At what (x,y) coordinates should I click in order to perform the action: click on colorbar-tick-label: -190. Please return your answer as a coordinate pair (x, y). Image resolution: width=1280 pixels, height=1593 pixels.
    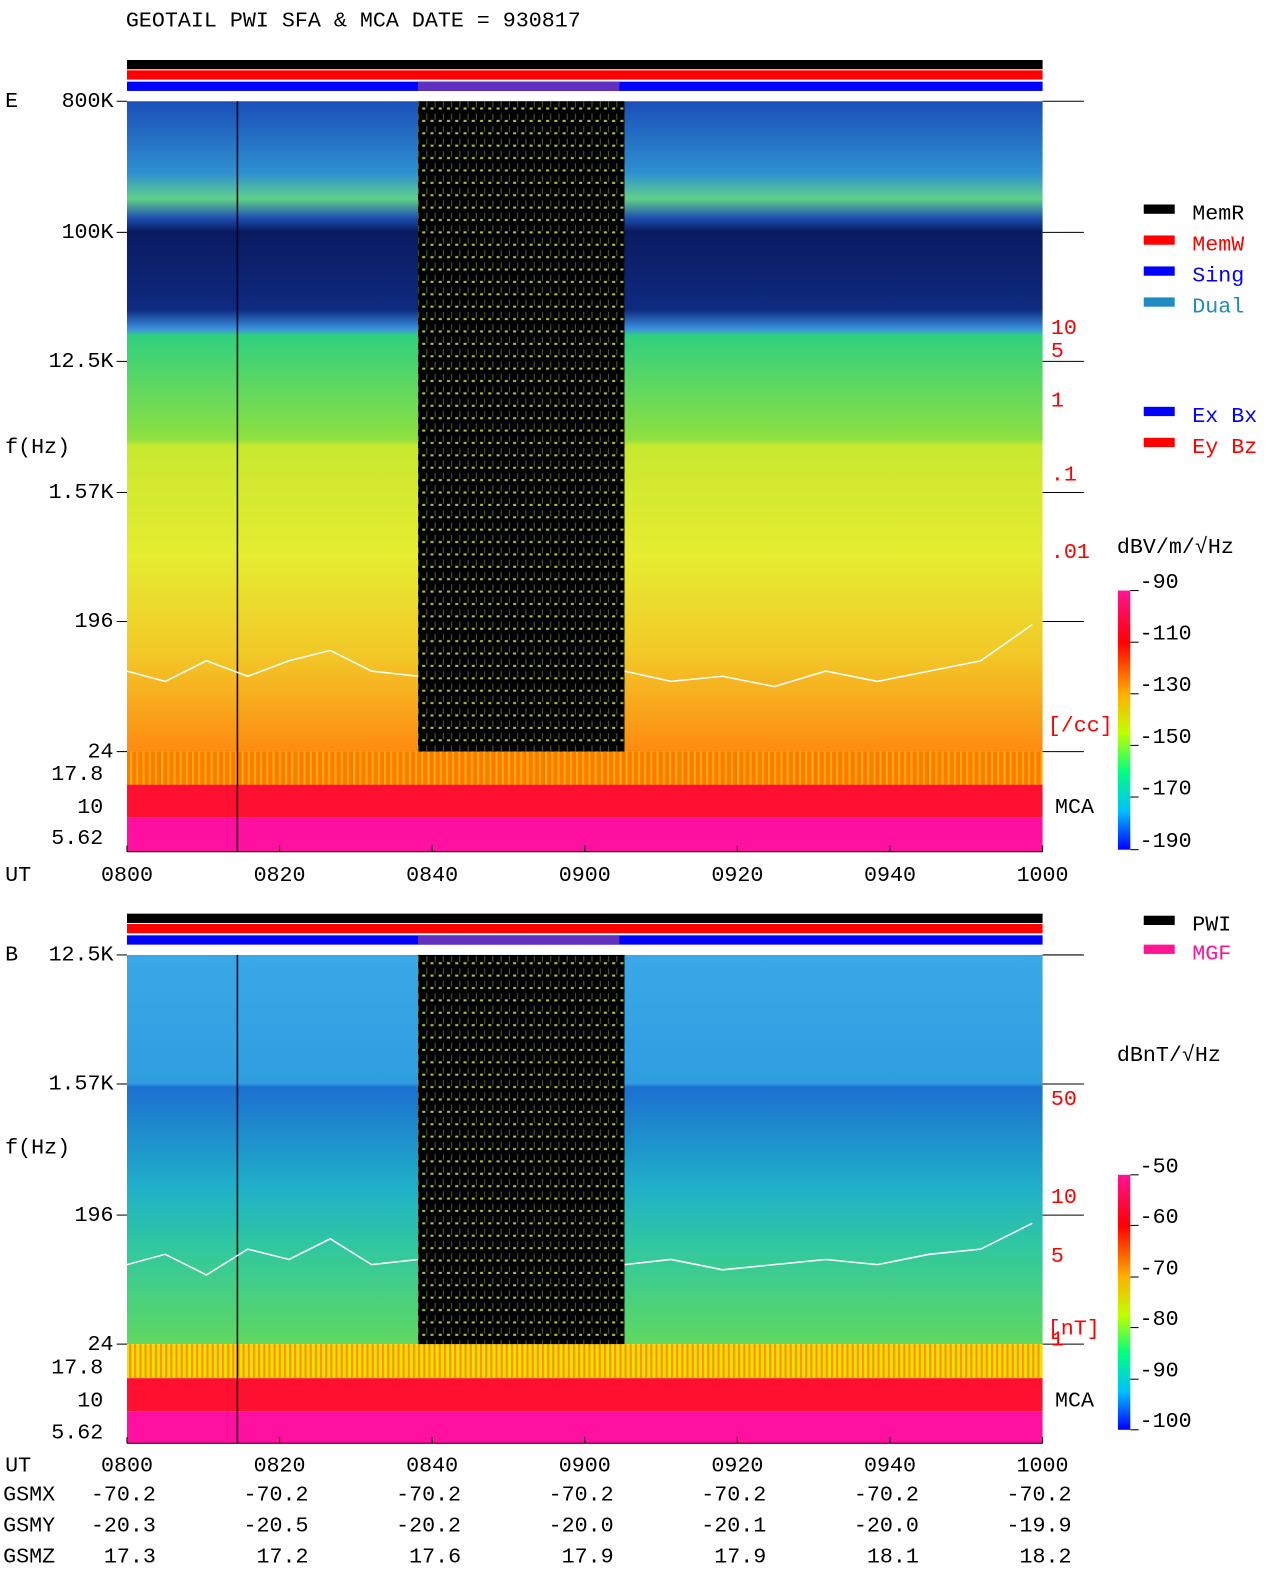
    Looking at the image, I should click on (1166, 841).